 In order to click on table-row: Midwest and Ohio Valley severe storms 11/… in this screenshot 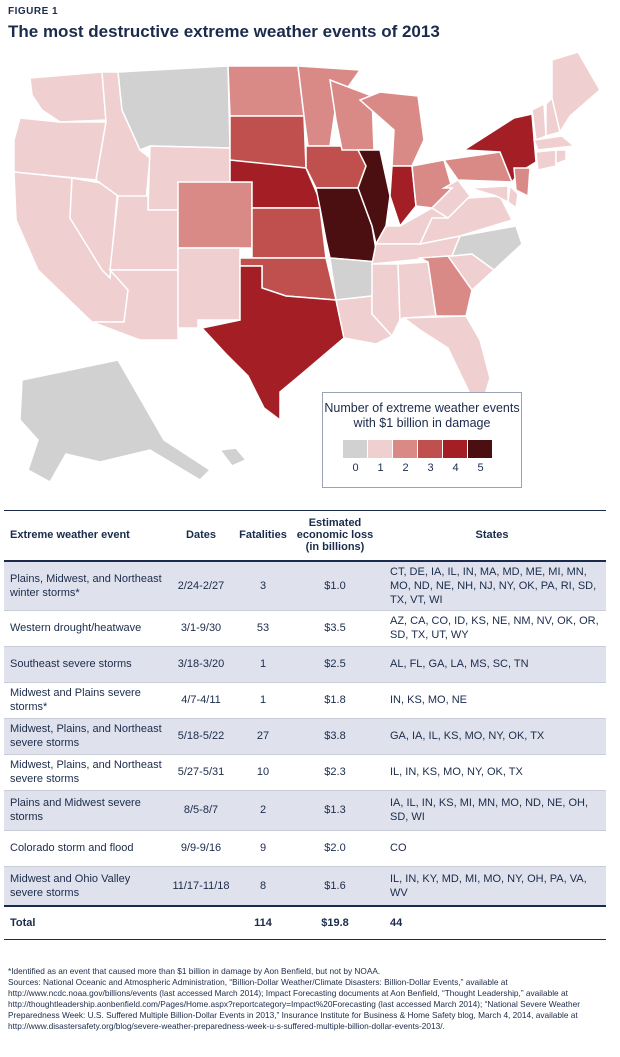, I will do `click(305, 886)`.